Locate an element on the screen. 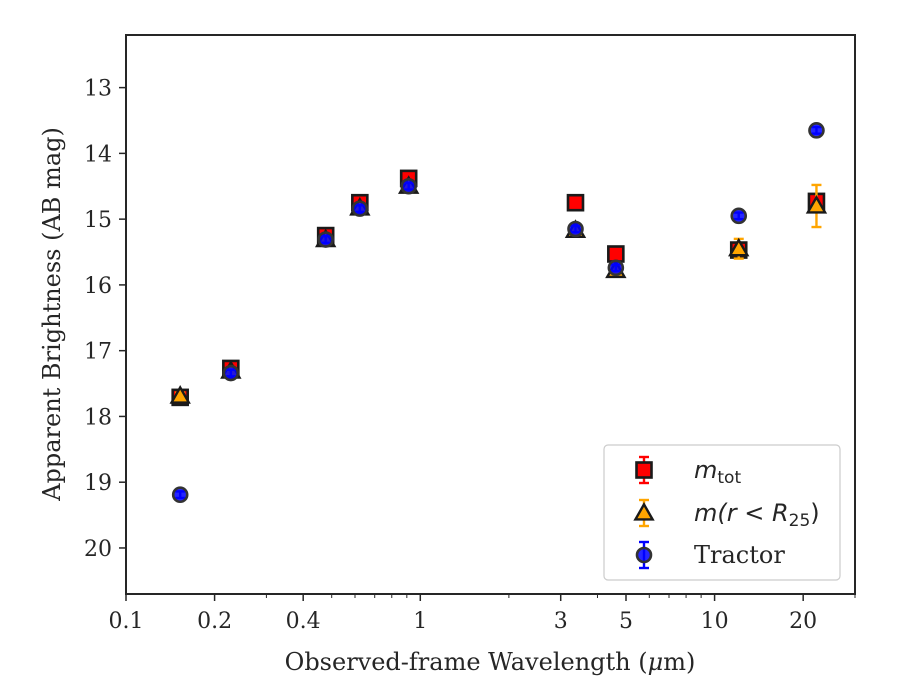 The image size is (900, 700). y-tick-label: 13 is located at coordinates (98, 89).